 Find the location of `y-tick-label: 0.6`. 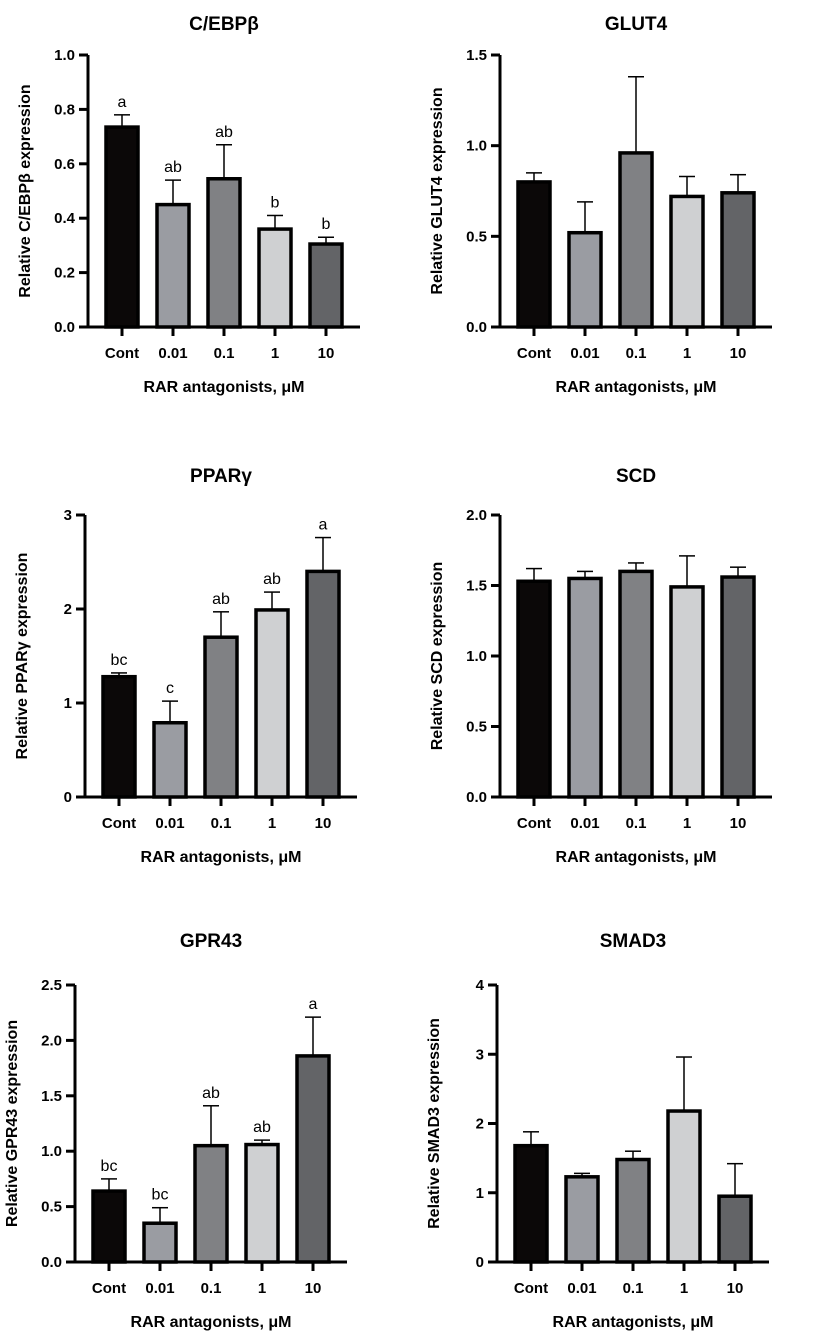

y-tick-label: 0.6 is located at coordinates (64, 164).